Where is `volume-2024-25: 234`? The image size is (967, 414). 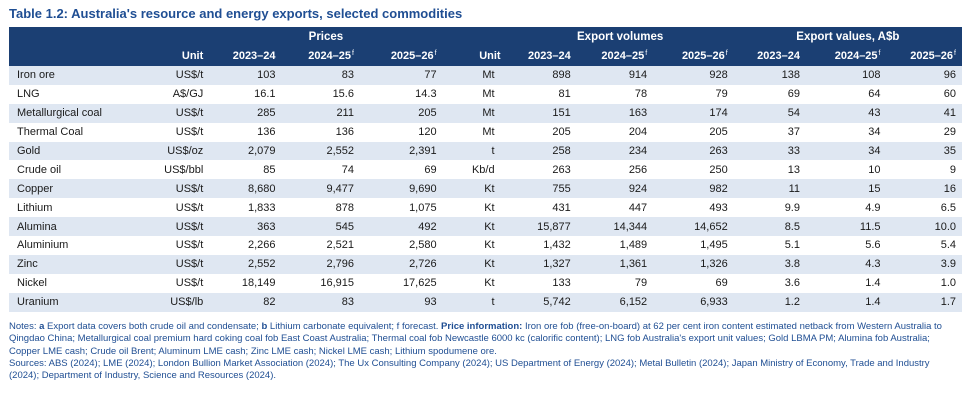 volume-2024-25: 234 is located at coordinates (615, 151).